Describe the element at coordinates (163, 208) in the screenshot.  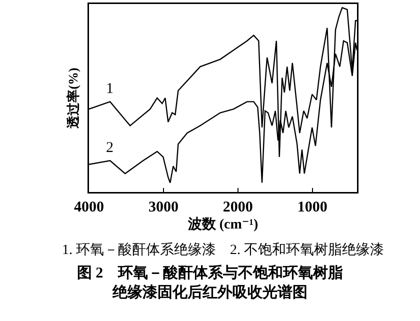
I see `x-tick-label: 3000` at that location.